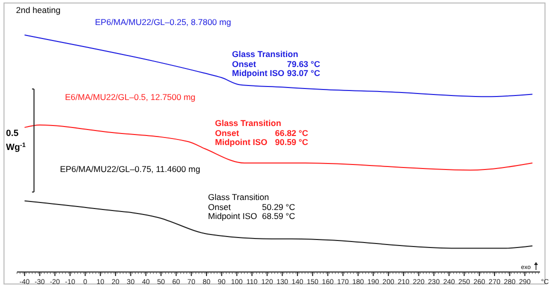 The width and height of the screenshot is (550, 289). What do you see at coordinates (291, 133) in the screenshot?
I see `annotation: 66.82 °C` at bounding box center [291, 133].